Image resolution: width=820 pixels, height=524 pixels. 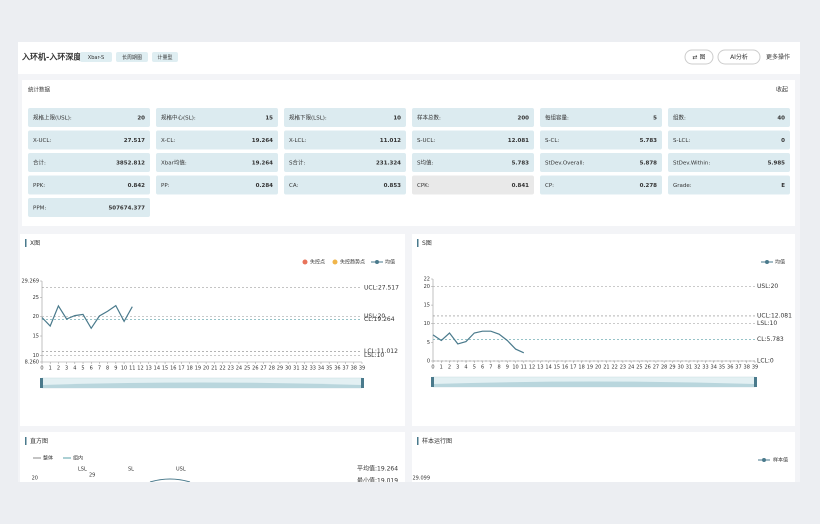 I want to click on bar-label: 29, so click(x=92, y=476).